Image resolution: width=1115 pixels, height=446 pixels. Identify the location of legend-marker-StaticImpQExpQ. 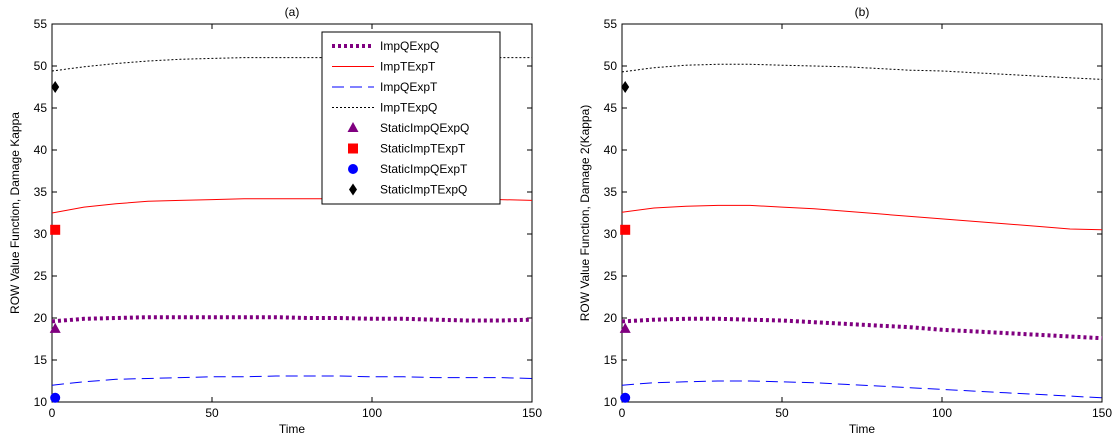
(353, 127).